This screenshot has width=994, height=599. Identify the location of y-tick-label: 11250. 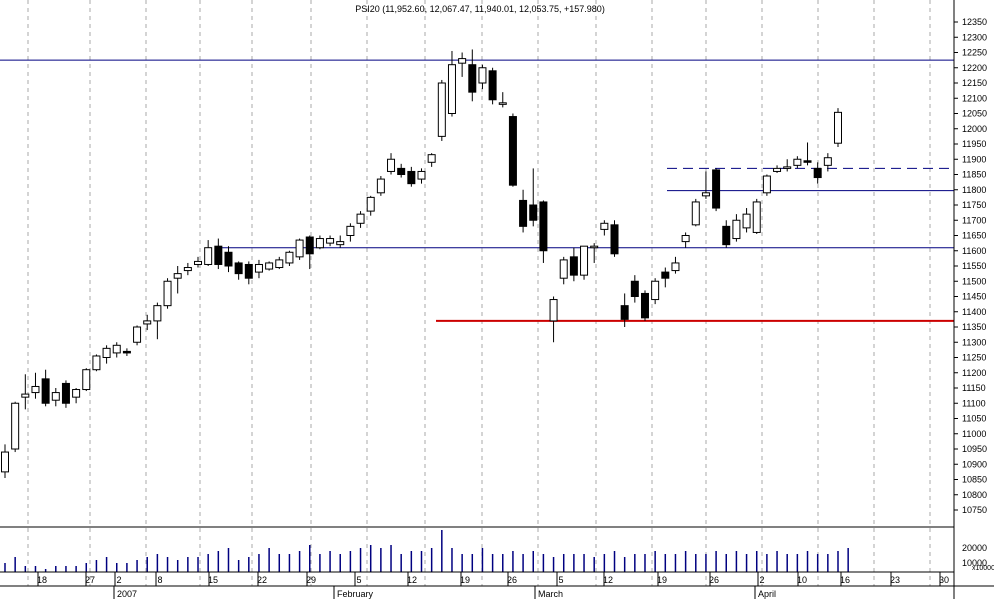
(974, 358).